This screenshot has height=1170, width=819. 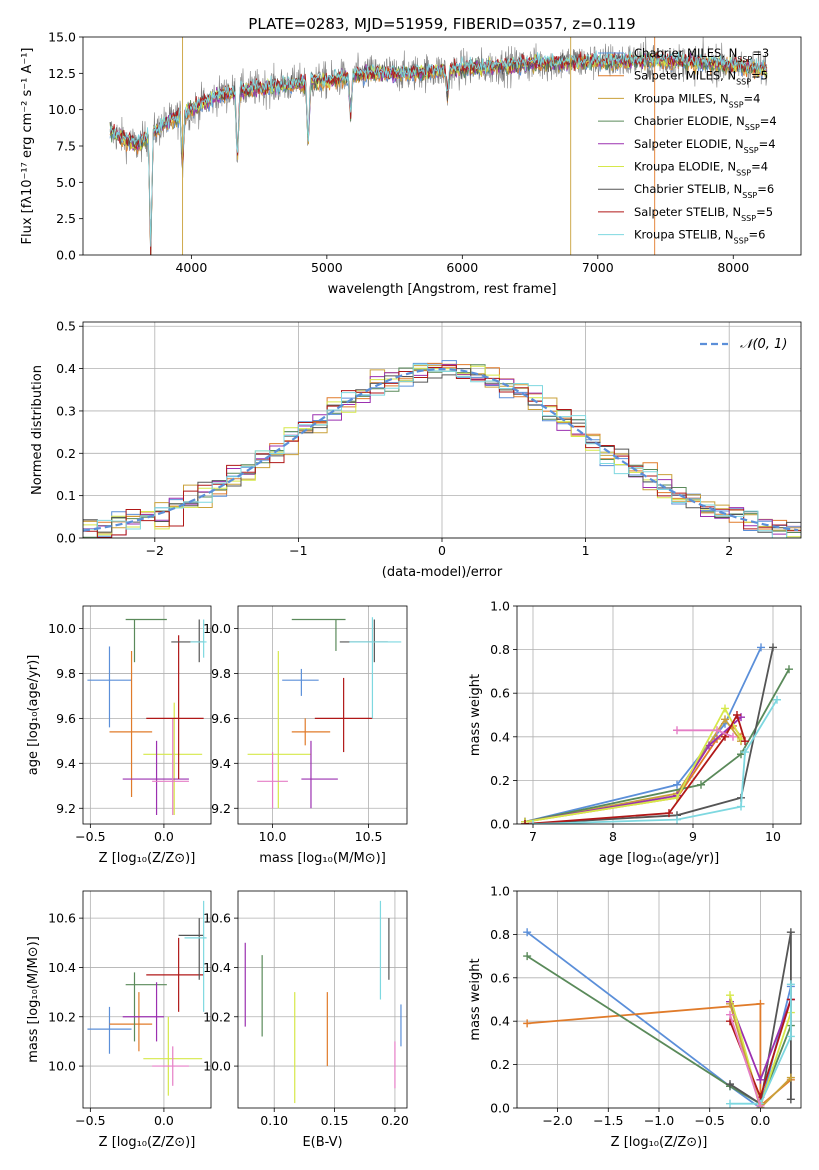 I want to click on legend-entry: 𝒩(0, 1), so click(x=763, y=344).